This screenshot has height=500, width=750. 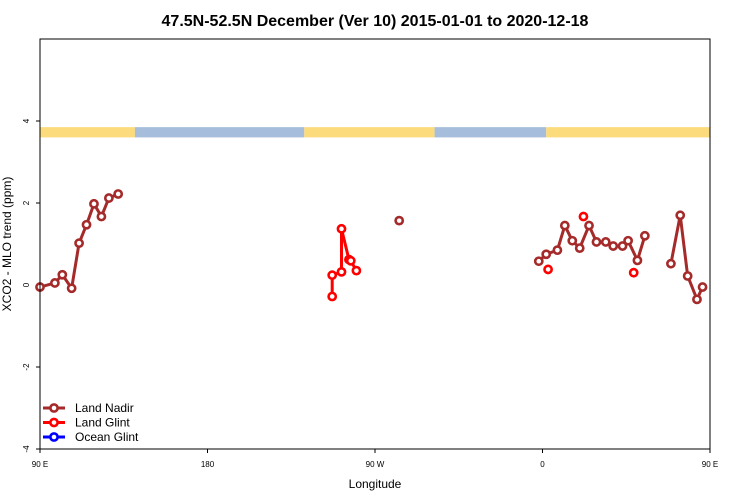 I want to click on legend-marker-ocean-glint, so click(x=54, y=437).